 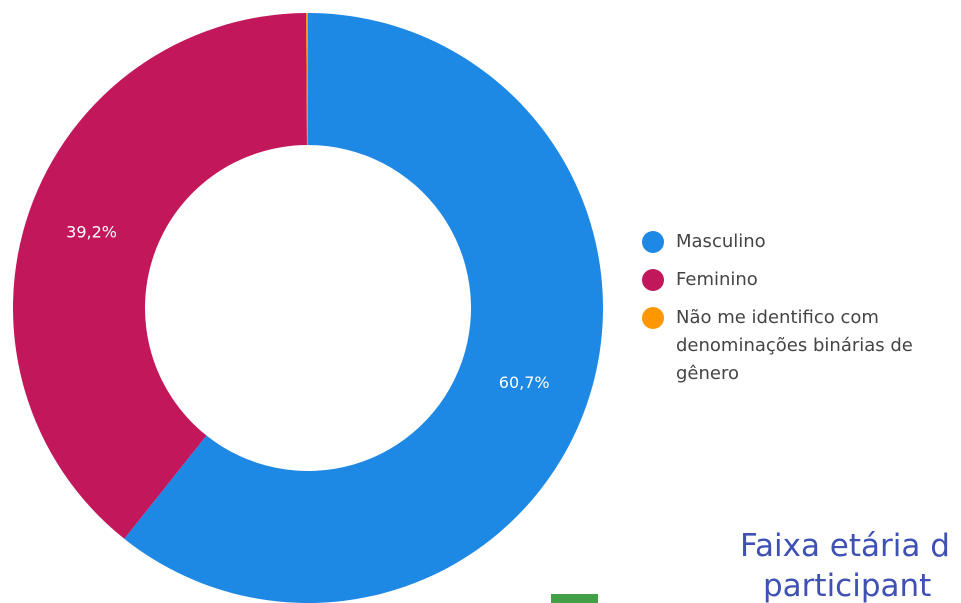 I want to click on legend-label: Masculino, so click(x=721, y=241).